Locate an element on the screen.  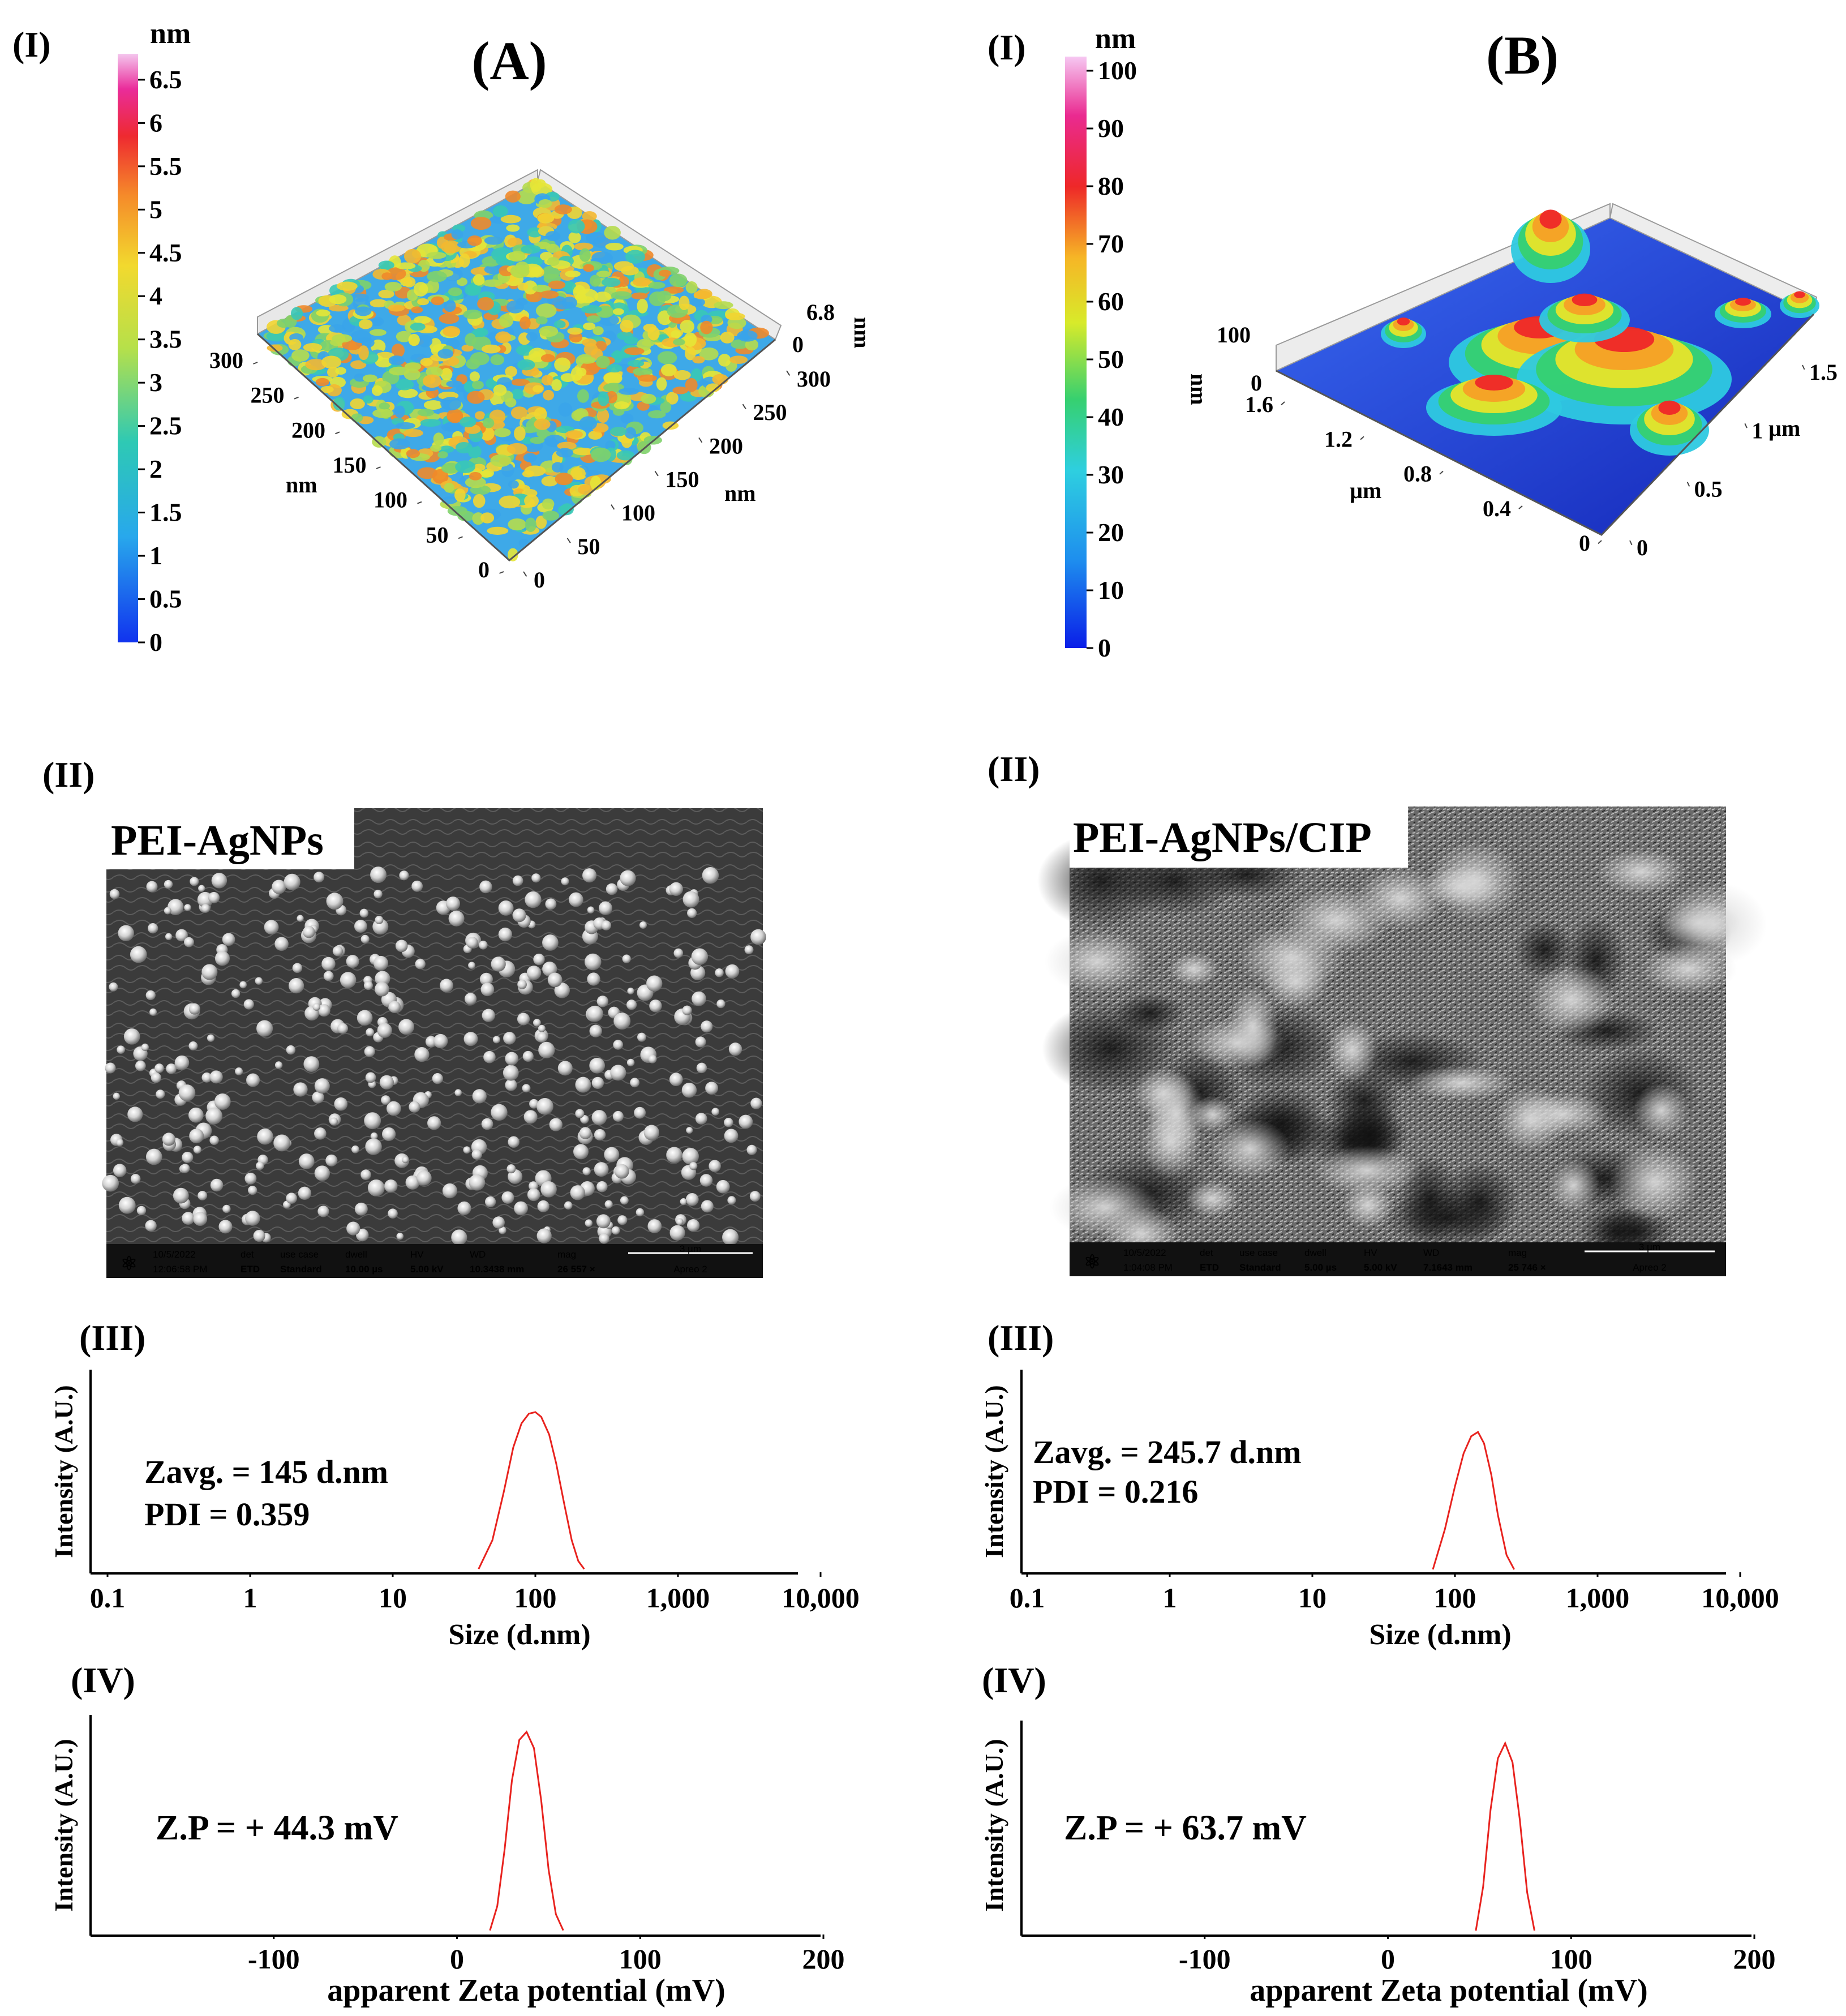
colorbar-tick: 4 is located at coordinates (155, 295).